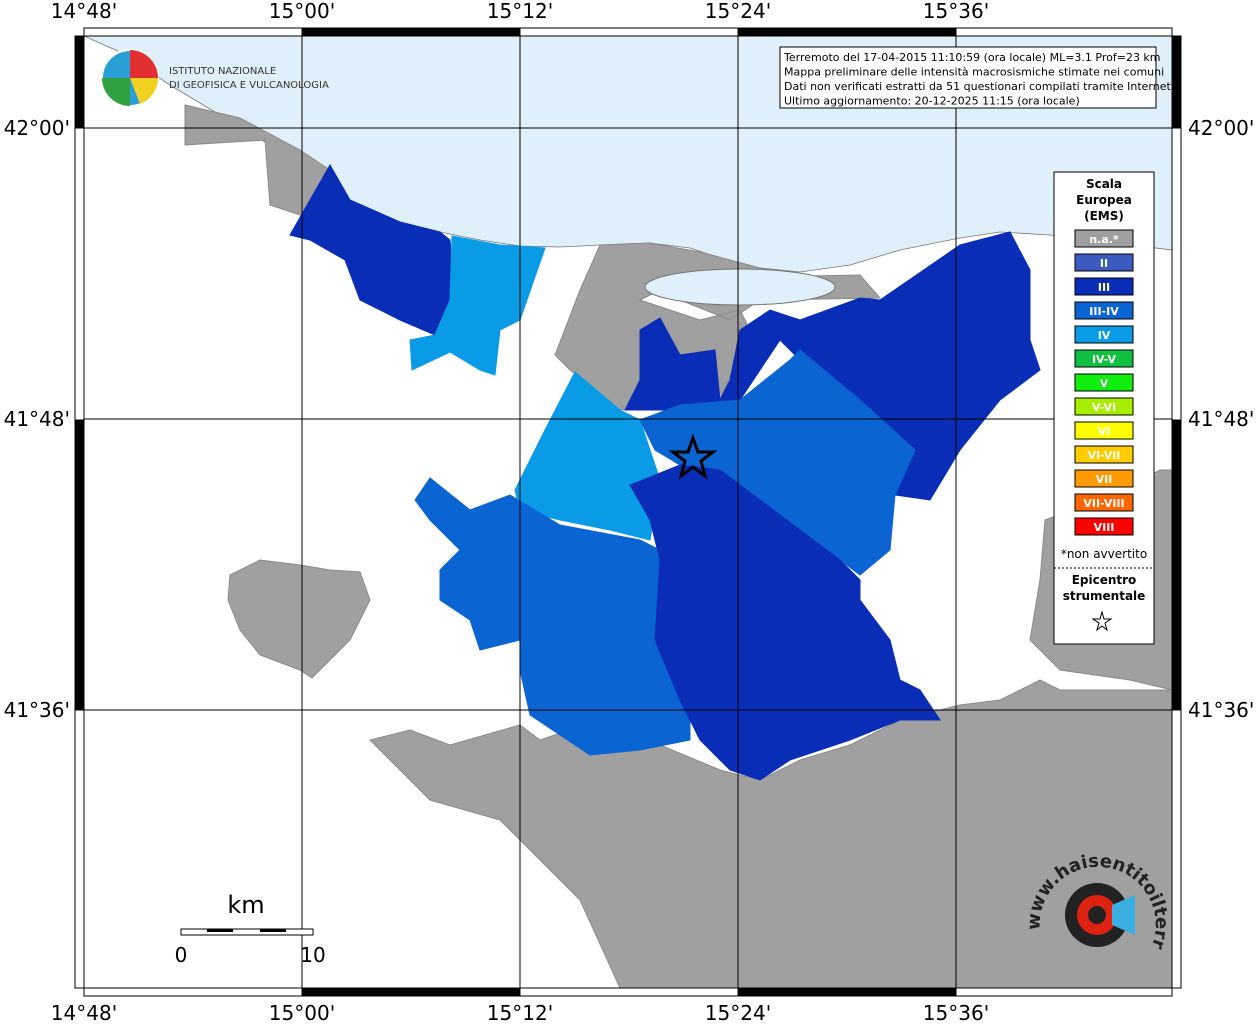  Describe the element at coordinates (1221, 128) in the screenshot. I see `lat-label: 42°00'` at that location.